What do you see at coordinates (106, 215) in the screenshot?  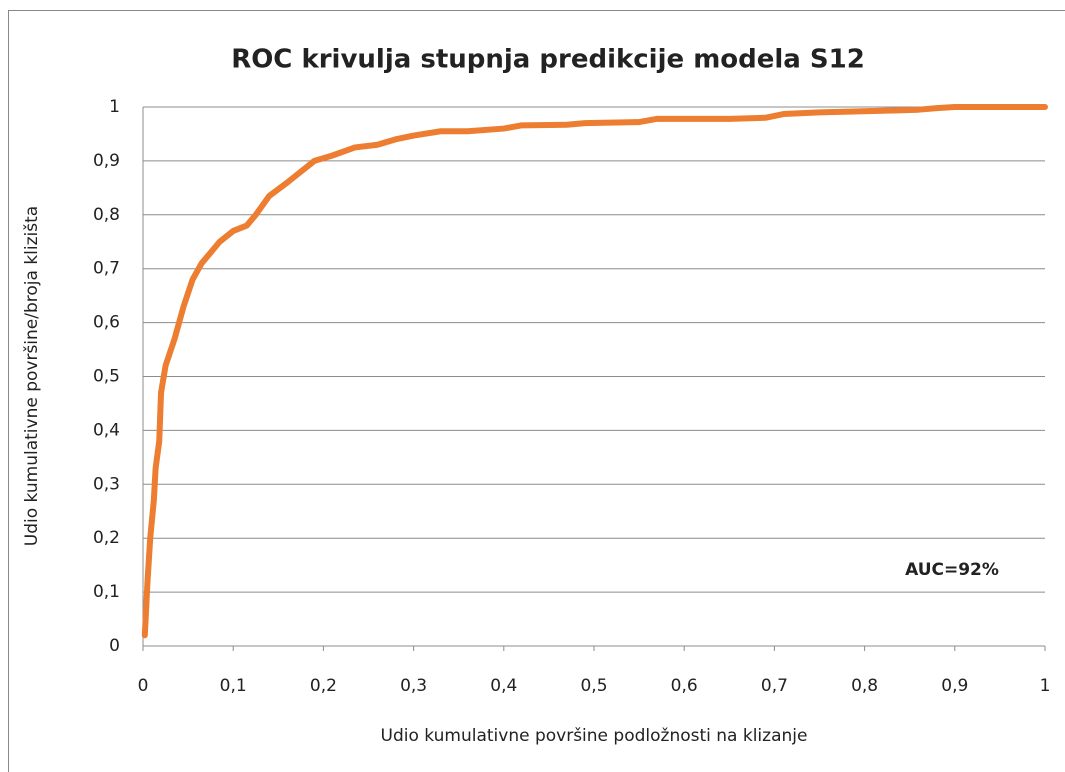 I see `y-tick-label: 0,8` at bounding box center [106, 215].